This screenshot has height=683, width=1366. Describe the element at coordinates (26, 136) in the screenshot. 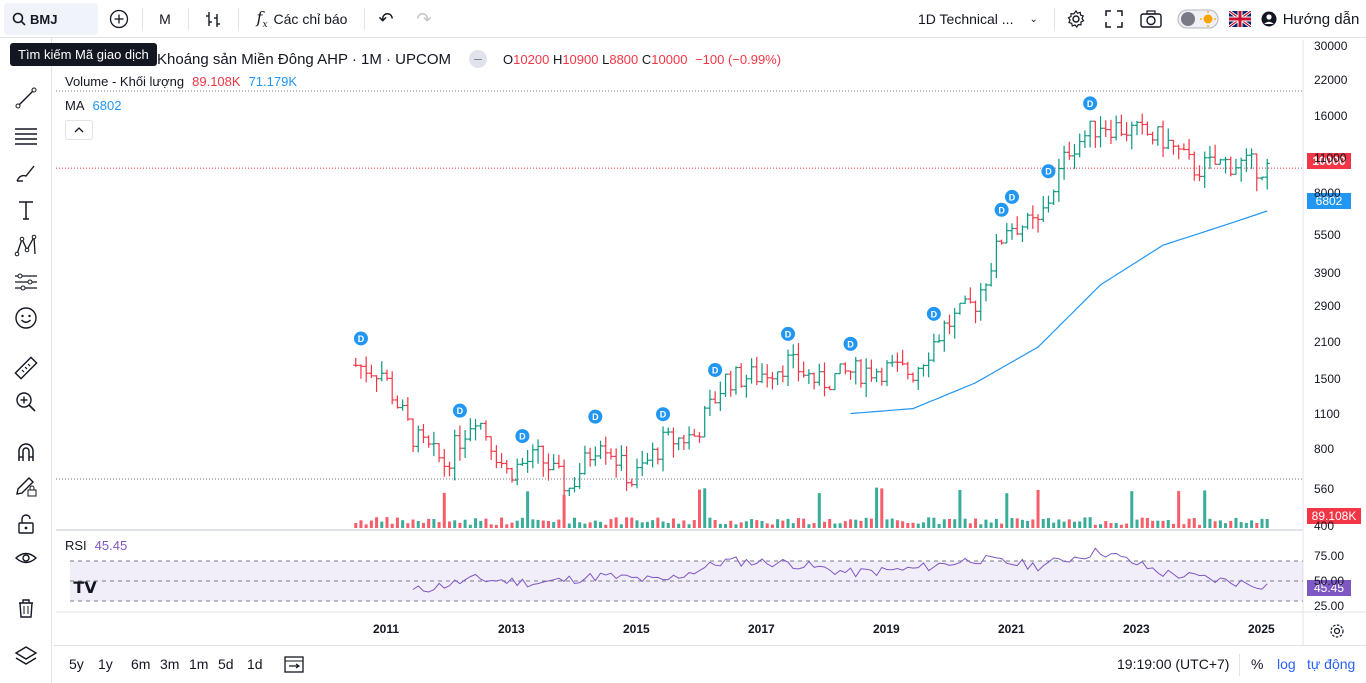

I see `fib-retracement-tool` at that location.